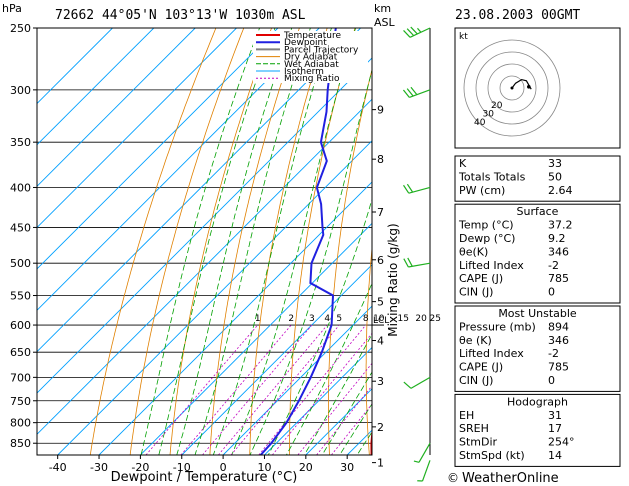 The height and width of the screenshot is (486, 629). What do you see at coordinates (304, 72) in the screenshot?
I see `legend-label: Isotherm` at bounding box center [304, 72].